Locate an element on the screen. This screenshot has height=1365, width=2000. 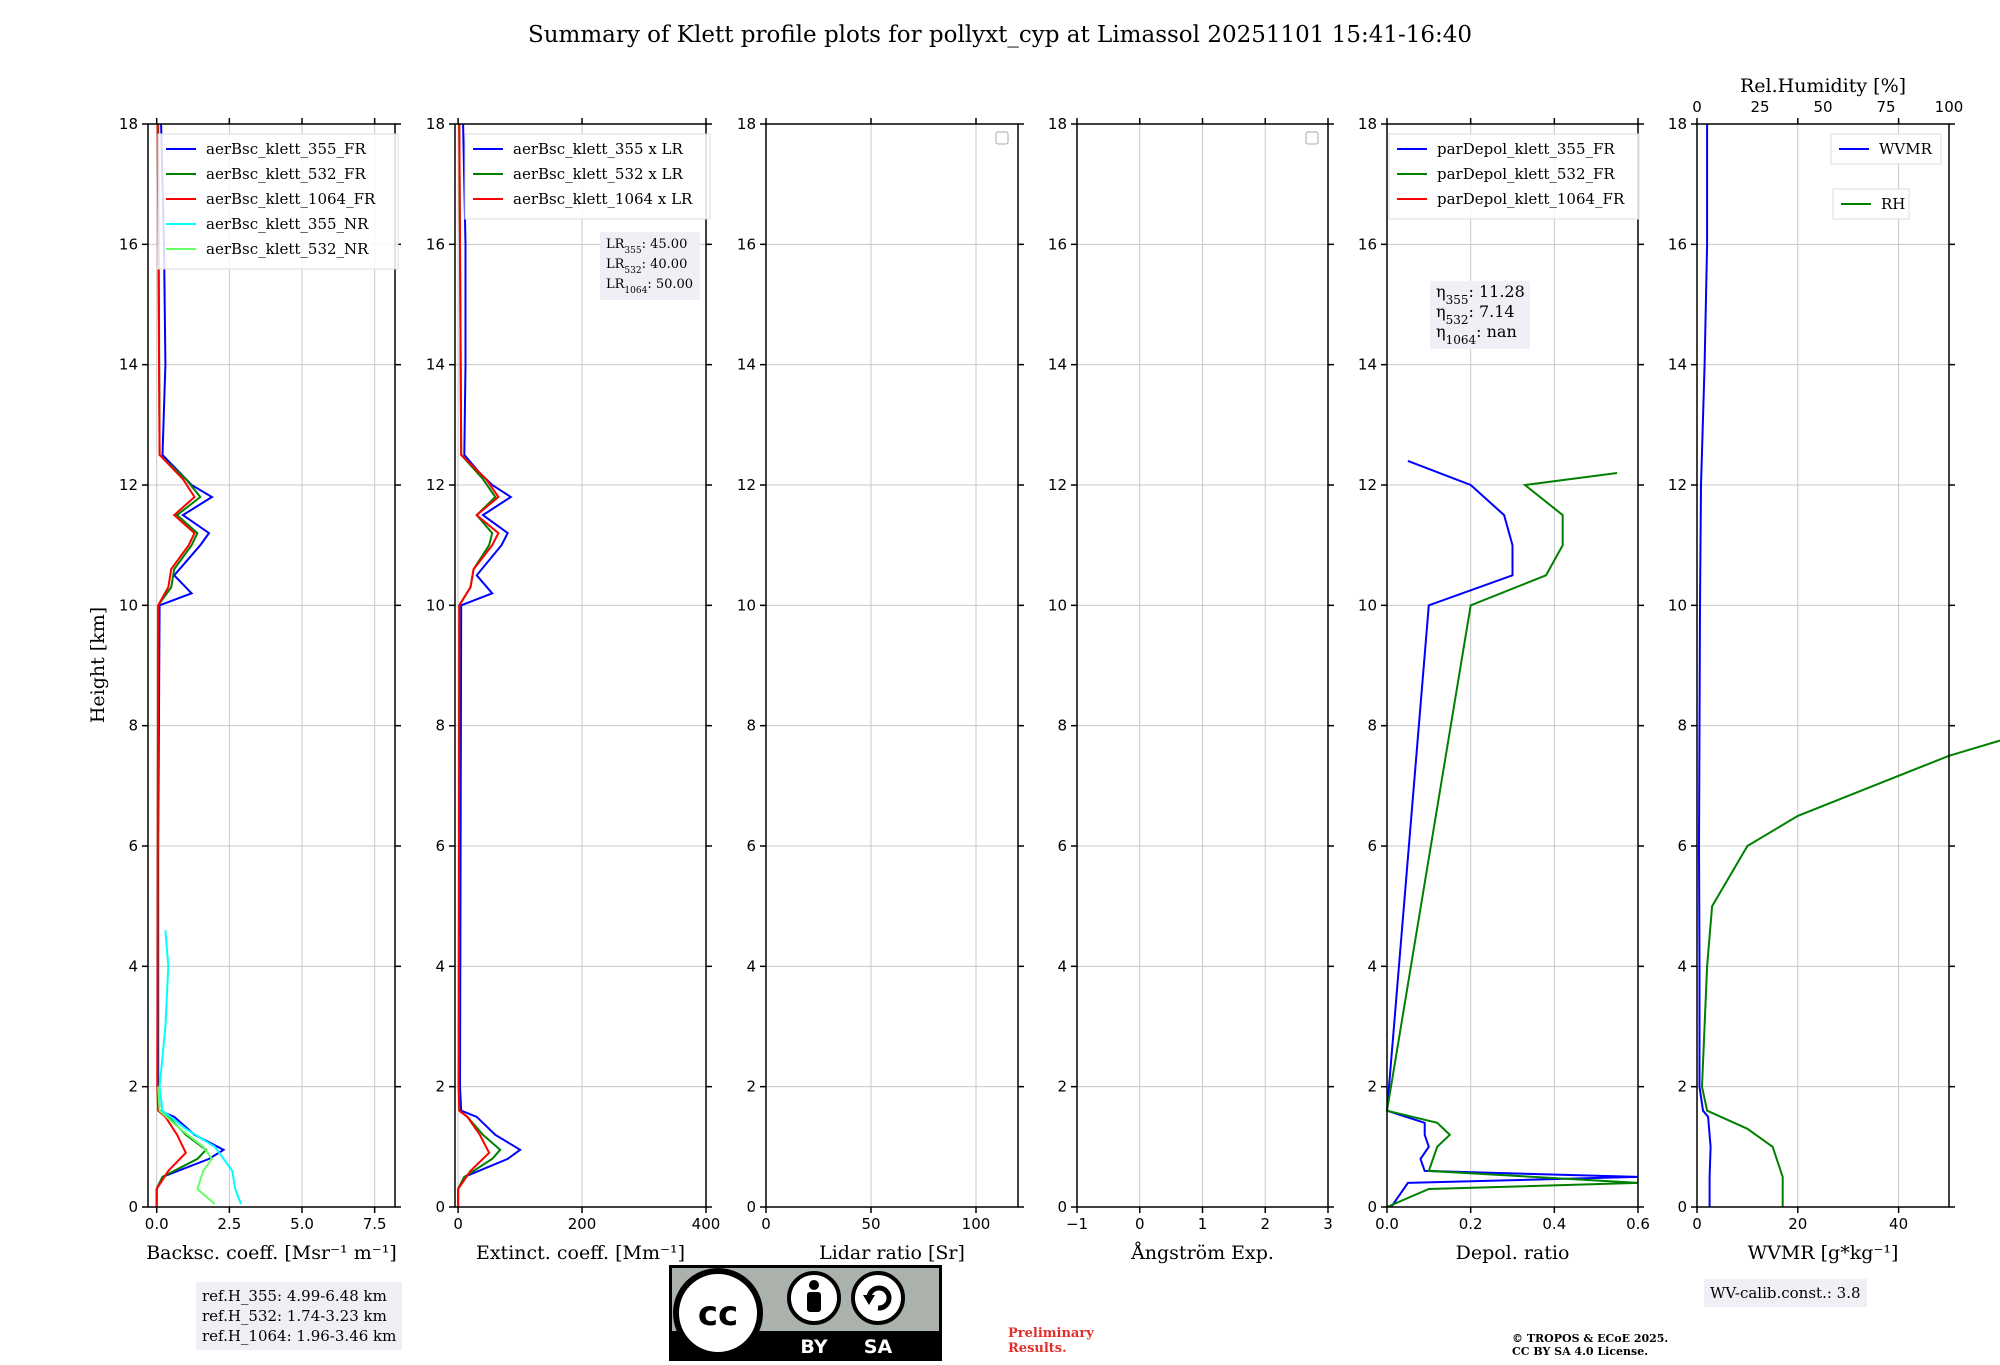
x-tick-label: 0.0 is located at coordinates (1387, 1224).